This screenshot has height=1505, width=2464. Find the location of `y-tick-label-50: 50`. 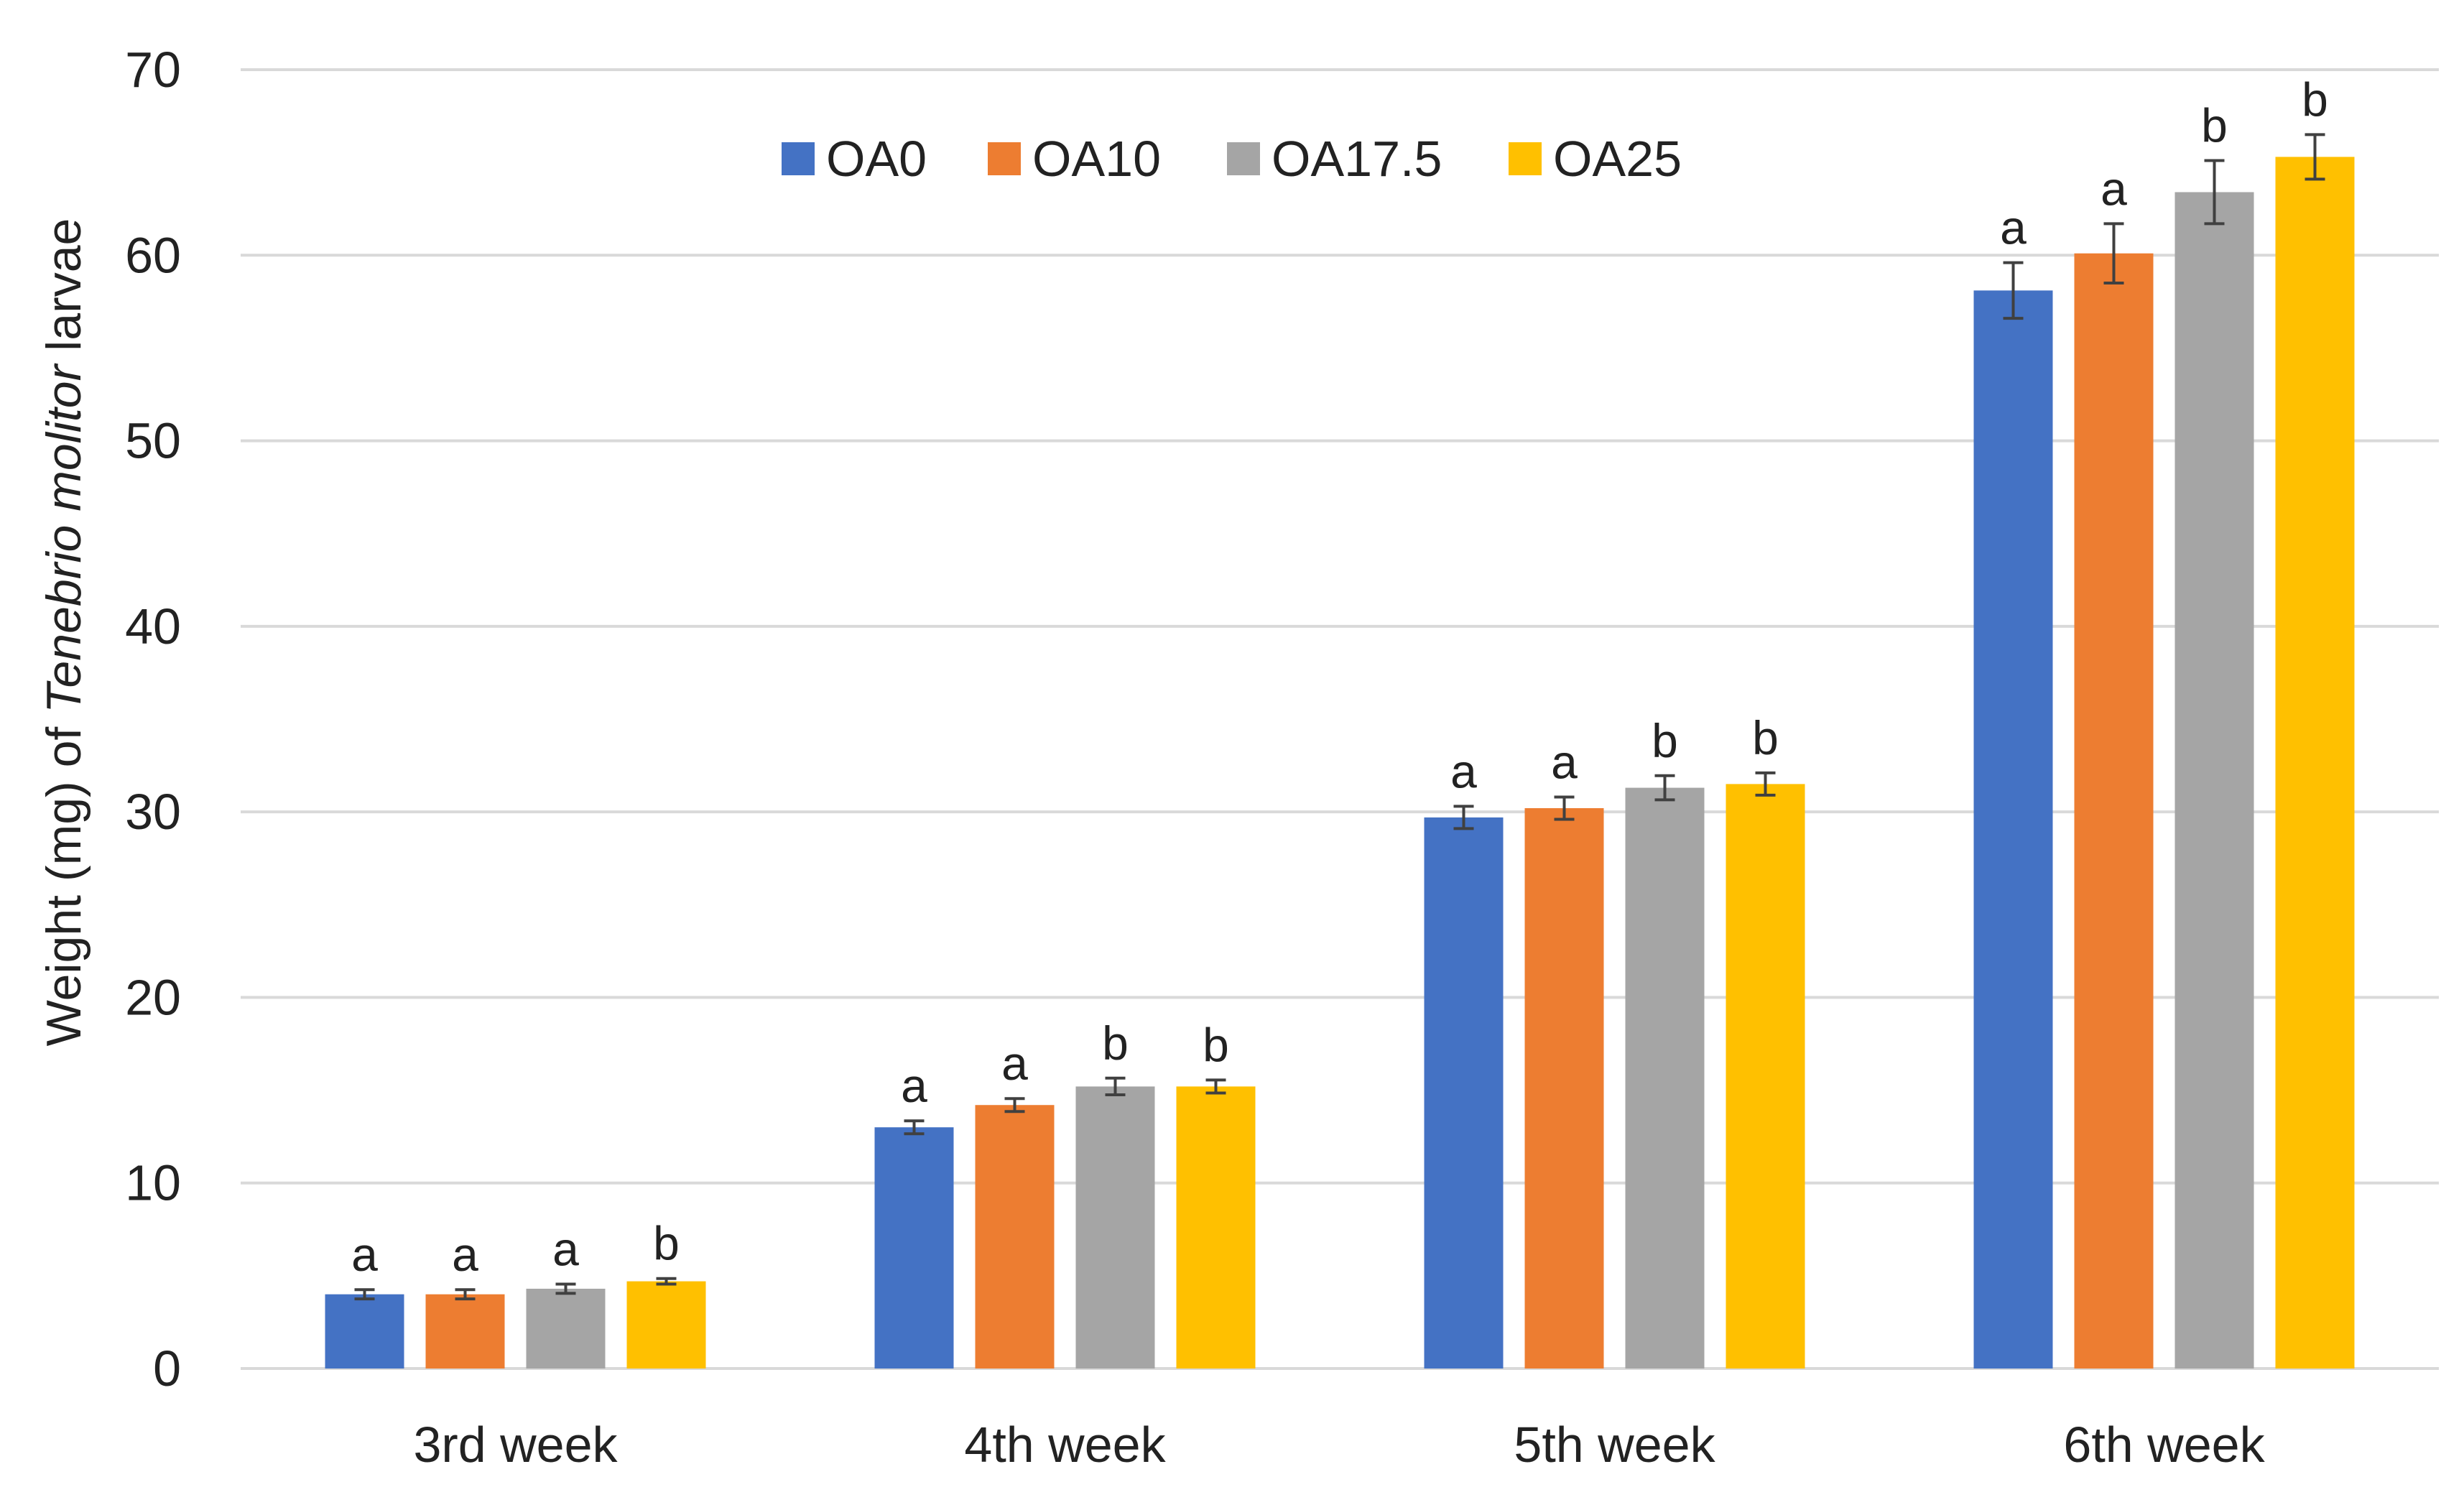

y-tick-label-50: 50 is located at coordinates (153, 441).